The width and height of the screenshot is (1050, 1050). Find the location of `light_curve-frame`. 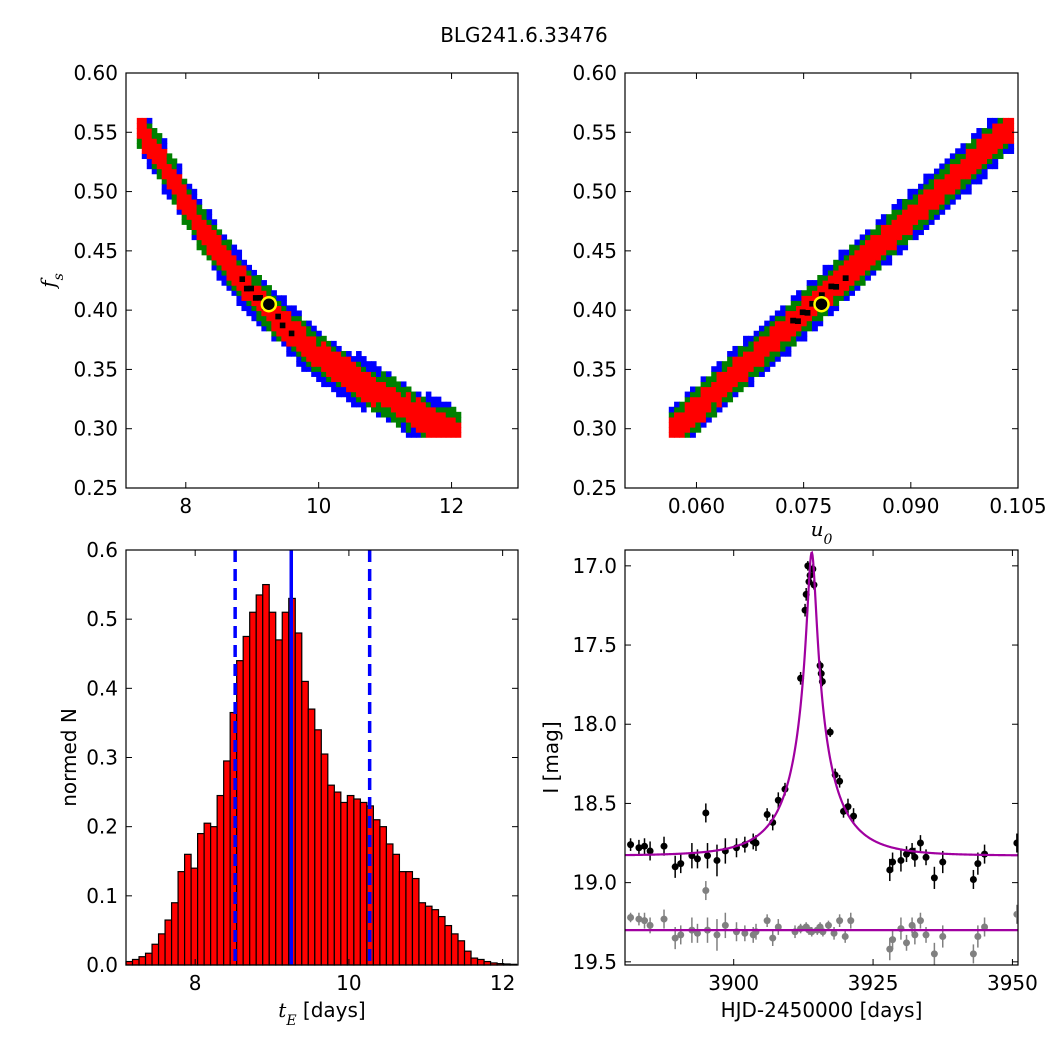

light_curve-frame is located at coordinates (821, 757).